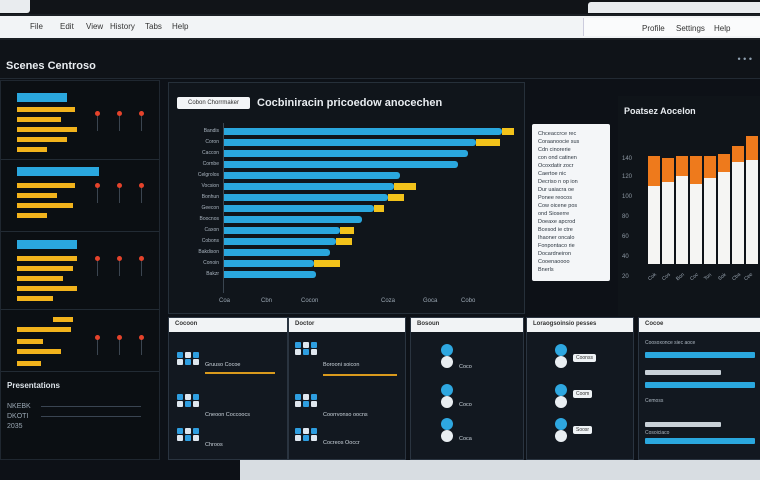 This screenshot has height=480, width=760. I want to click on card-header: Loraogsoinsio pesses, so click(580, 325).